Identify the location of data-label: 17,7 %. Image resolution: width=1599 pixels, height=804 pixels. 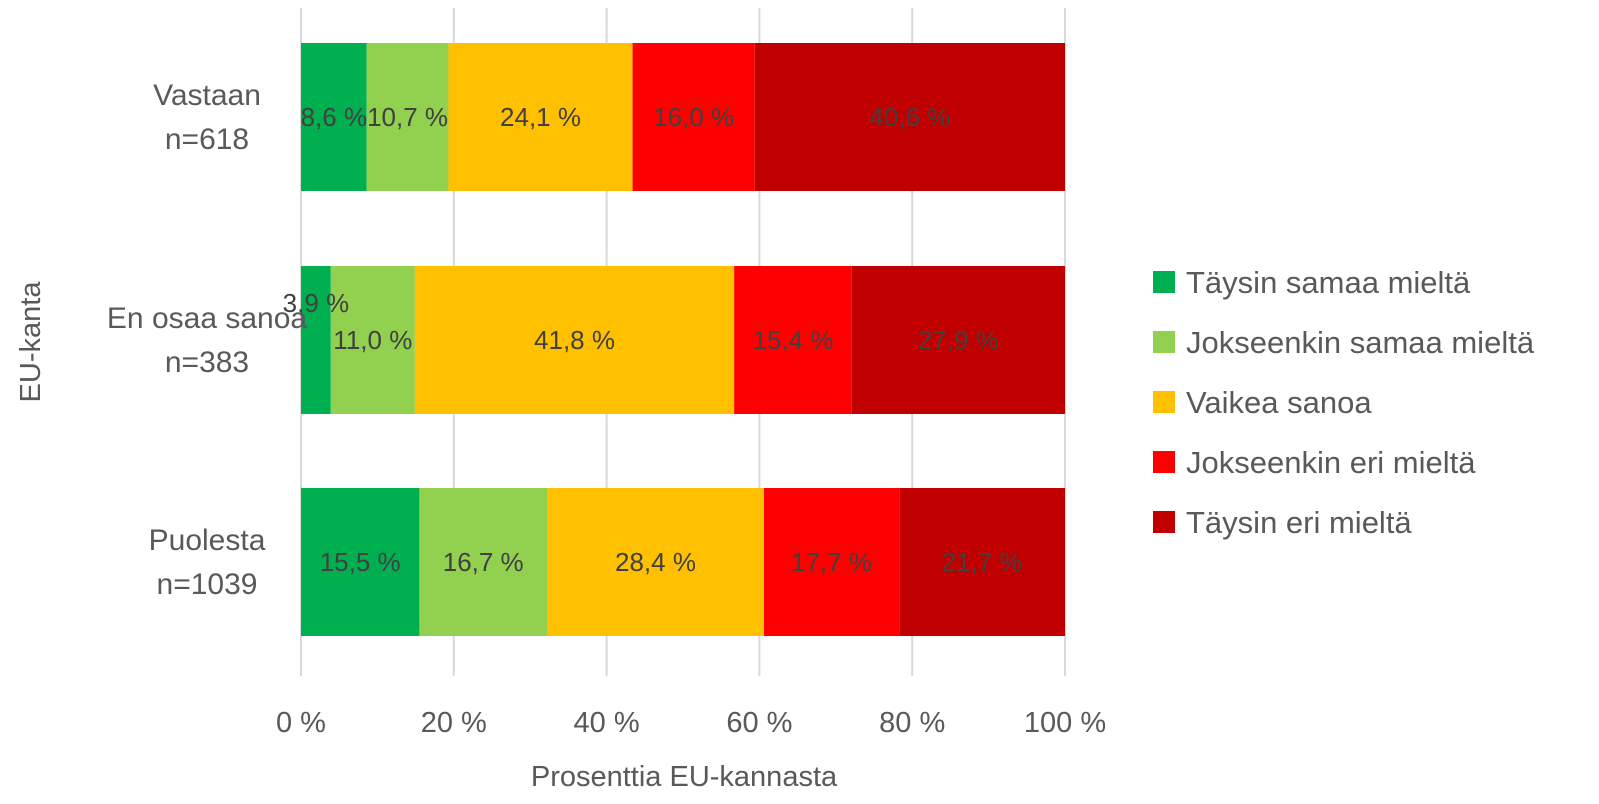
(831, 562).